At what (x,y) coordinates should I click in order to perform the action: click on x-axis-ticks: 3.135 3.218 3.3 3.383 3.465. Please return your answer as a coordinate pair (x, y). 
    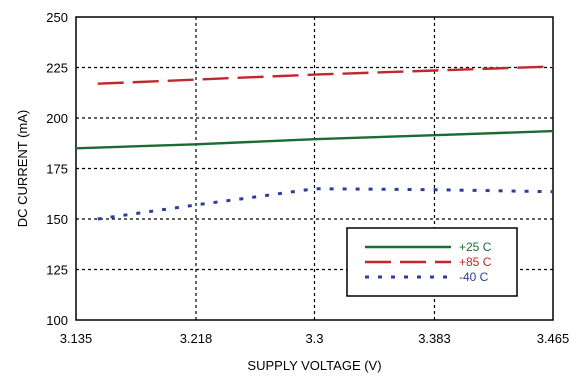
    Looking at the image, I should click on (315, 338).